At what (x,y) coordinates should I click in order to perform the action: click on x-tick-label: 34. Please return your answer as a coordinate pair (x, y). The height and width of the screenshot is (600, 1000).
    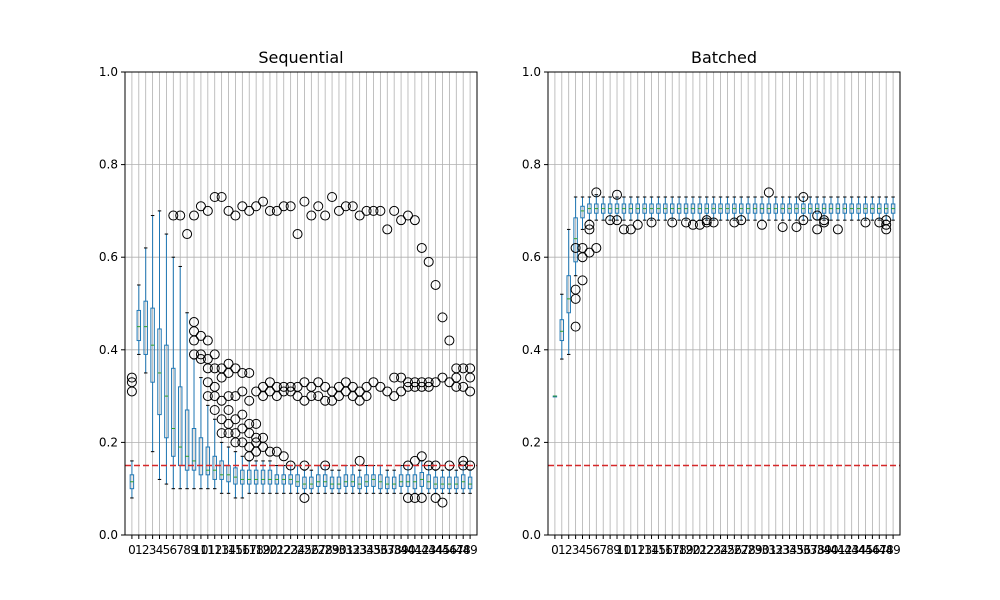
    Looking at the image, I should click on (789, 550).